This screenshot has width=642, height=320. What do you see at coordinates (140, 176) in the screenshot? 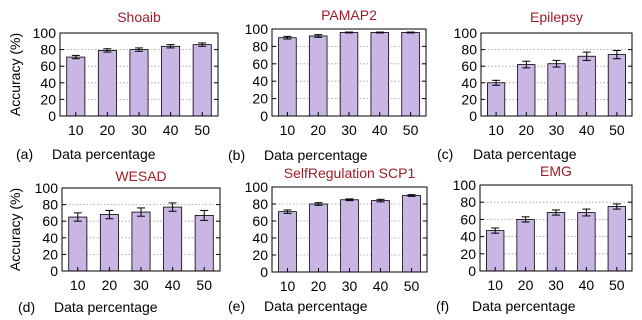
I see `panel-title: WESAD` at bounding box center [140, 176].